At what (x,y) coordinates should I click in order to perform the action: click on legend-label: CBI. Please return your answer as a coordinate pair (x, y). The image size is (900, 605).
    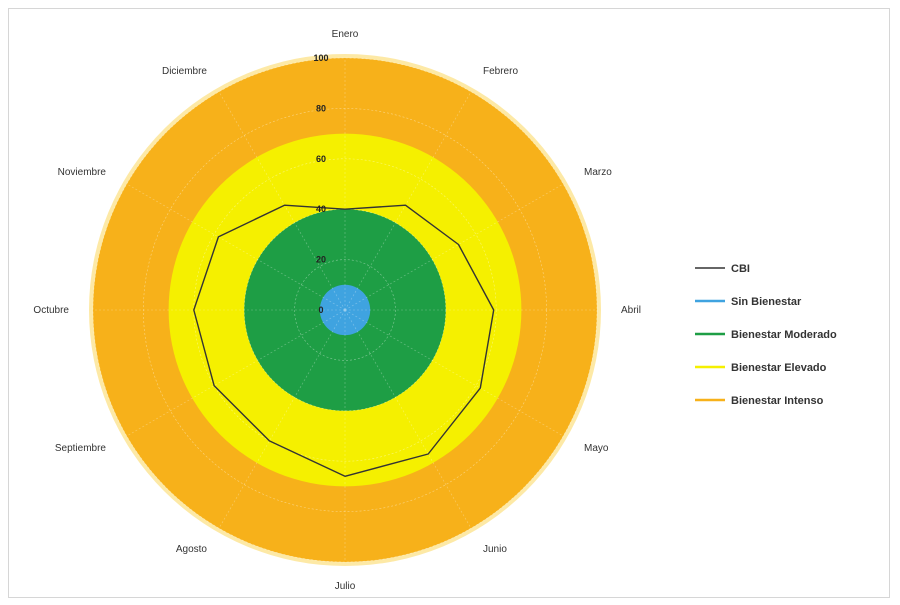
    Looking at the image, I should click on (740, 269).